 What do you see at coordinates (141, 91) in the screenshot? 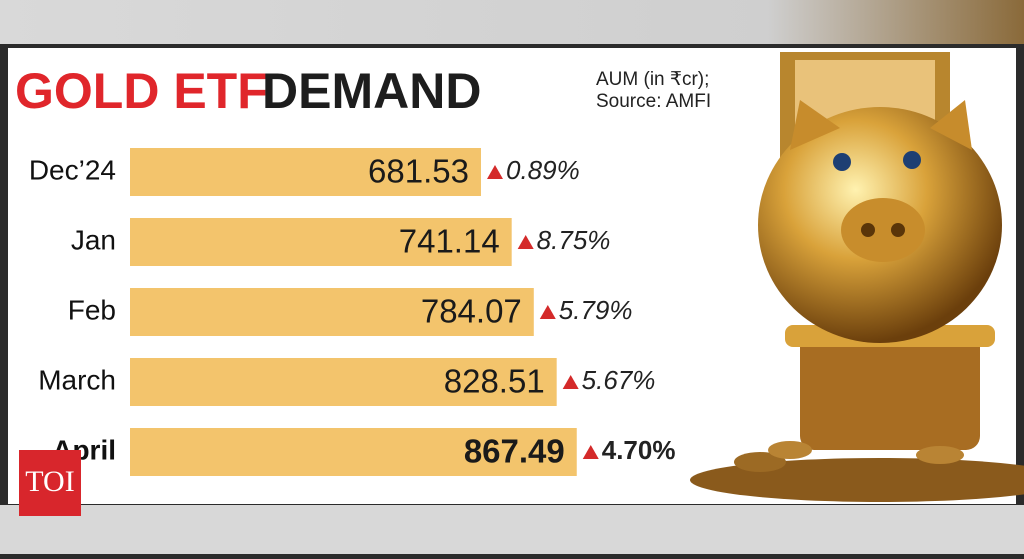
I see `title-highlight: GOLD ETF` at bounding box center [141, 91].